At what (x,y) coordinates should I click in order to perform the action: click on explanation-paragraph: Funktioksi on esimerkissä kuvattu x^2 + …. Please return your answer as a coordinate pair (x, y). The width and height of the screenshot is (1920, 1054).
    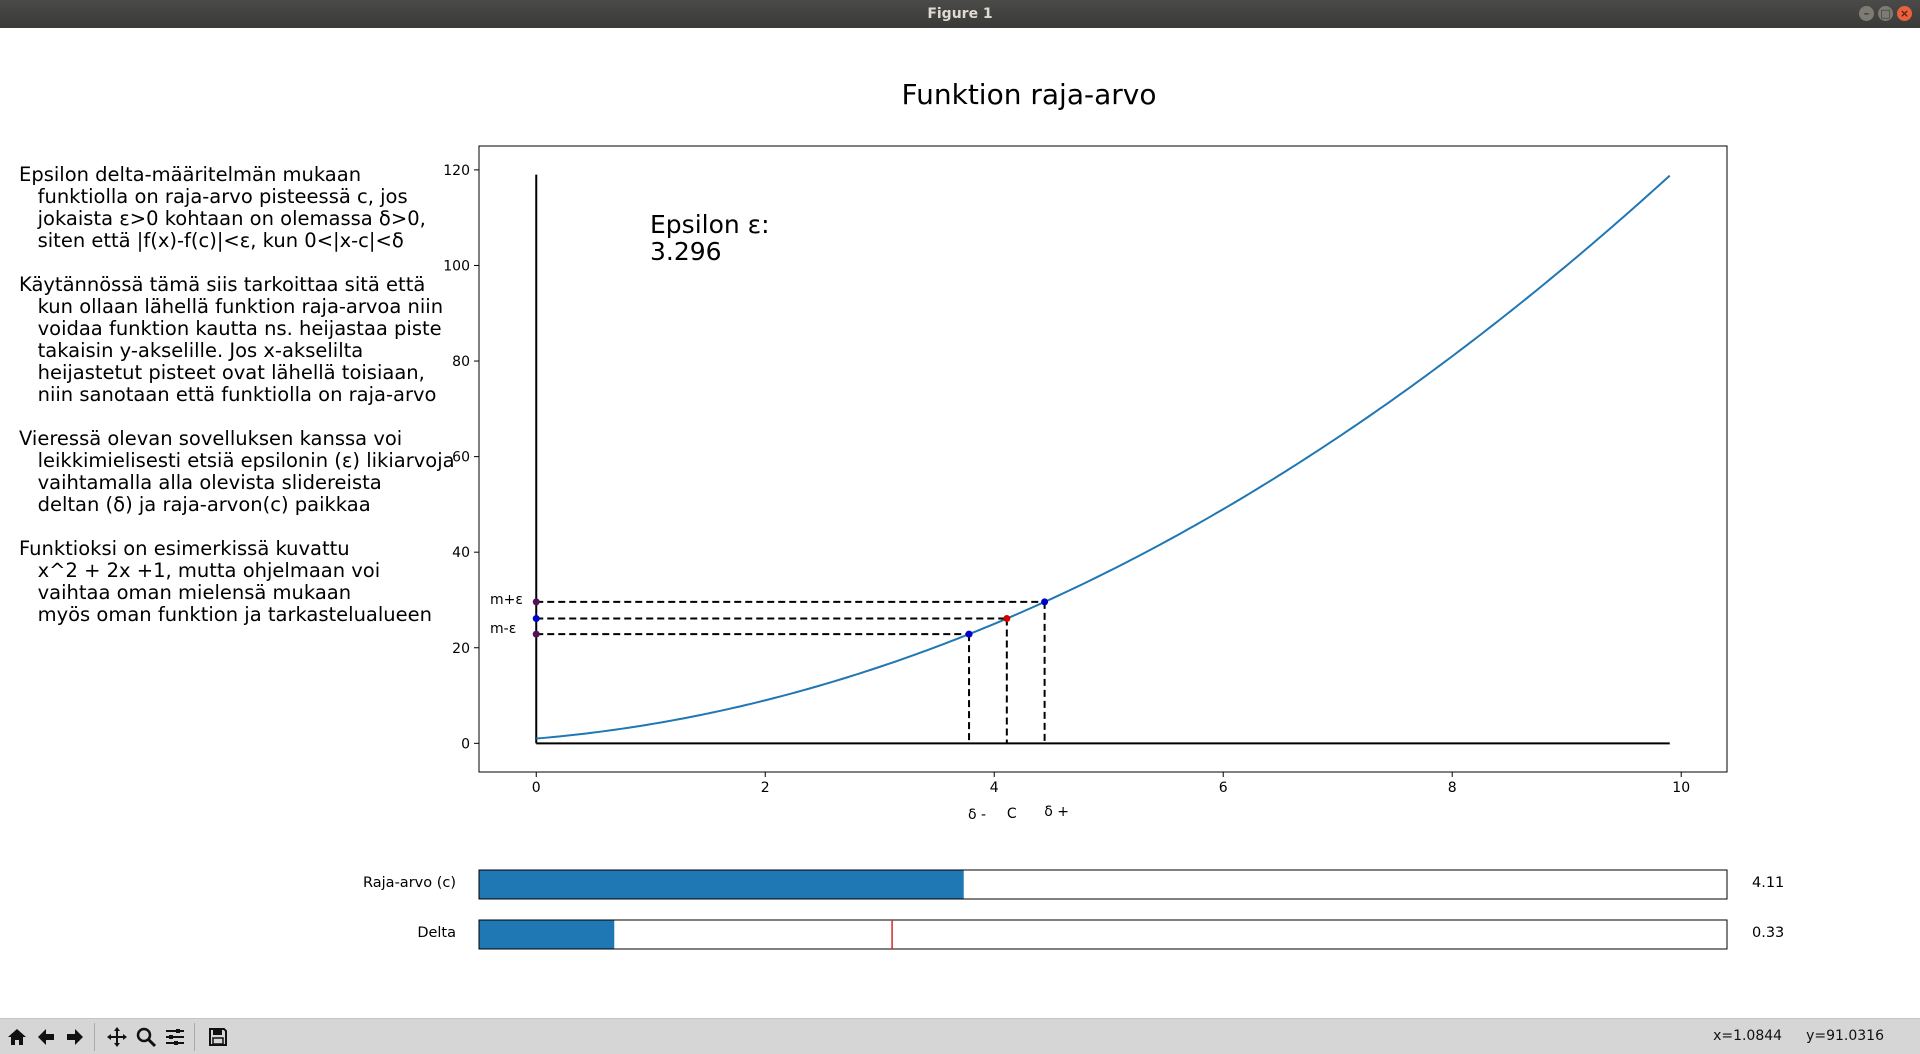
    Looking at the image, I should click on (226, 581).